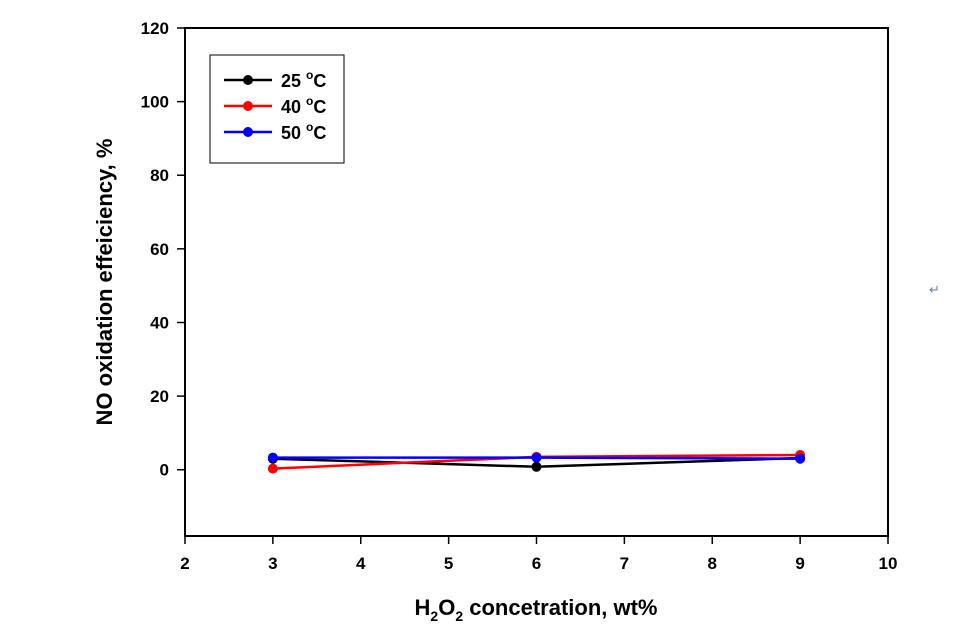 The image size is (975, 641). Describe the element at coordinates (159, 322) in the screenshot. I see `y-tick-label: 40` at that location.